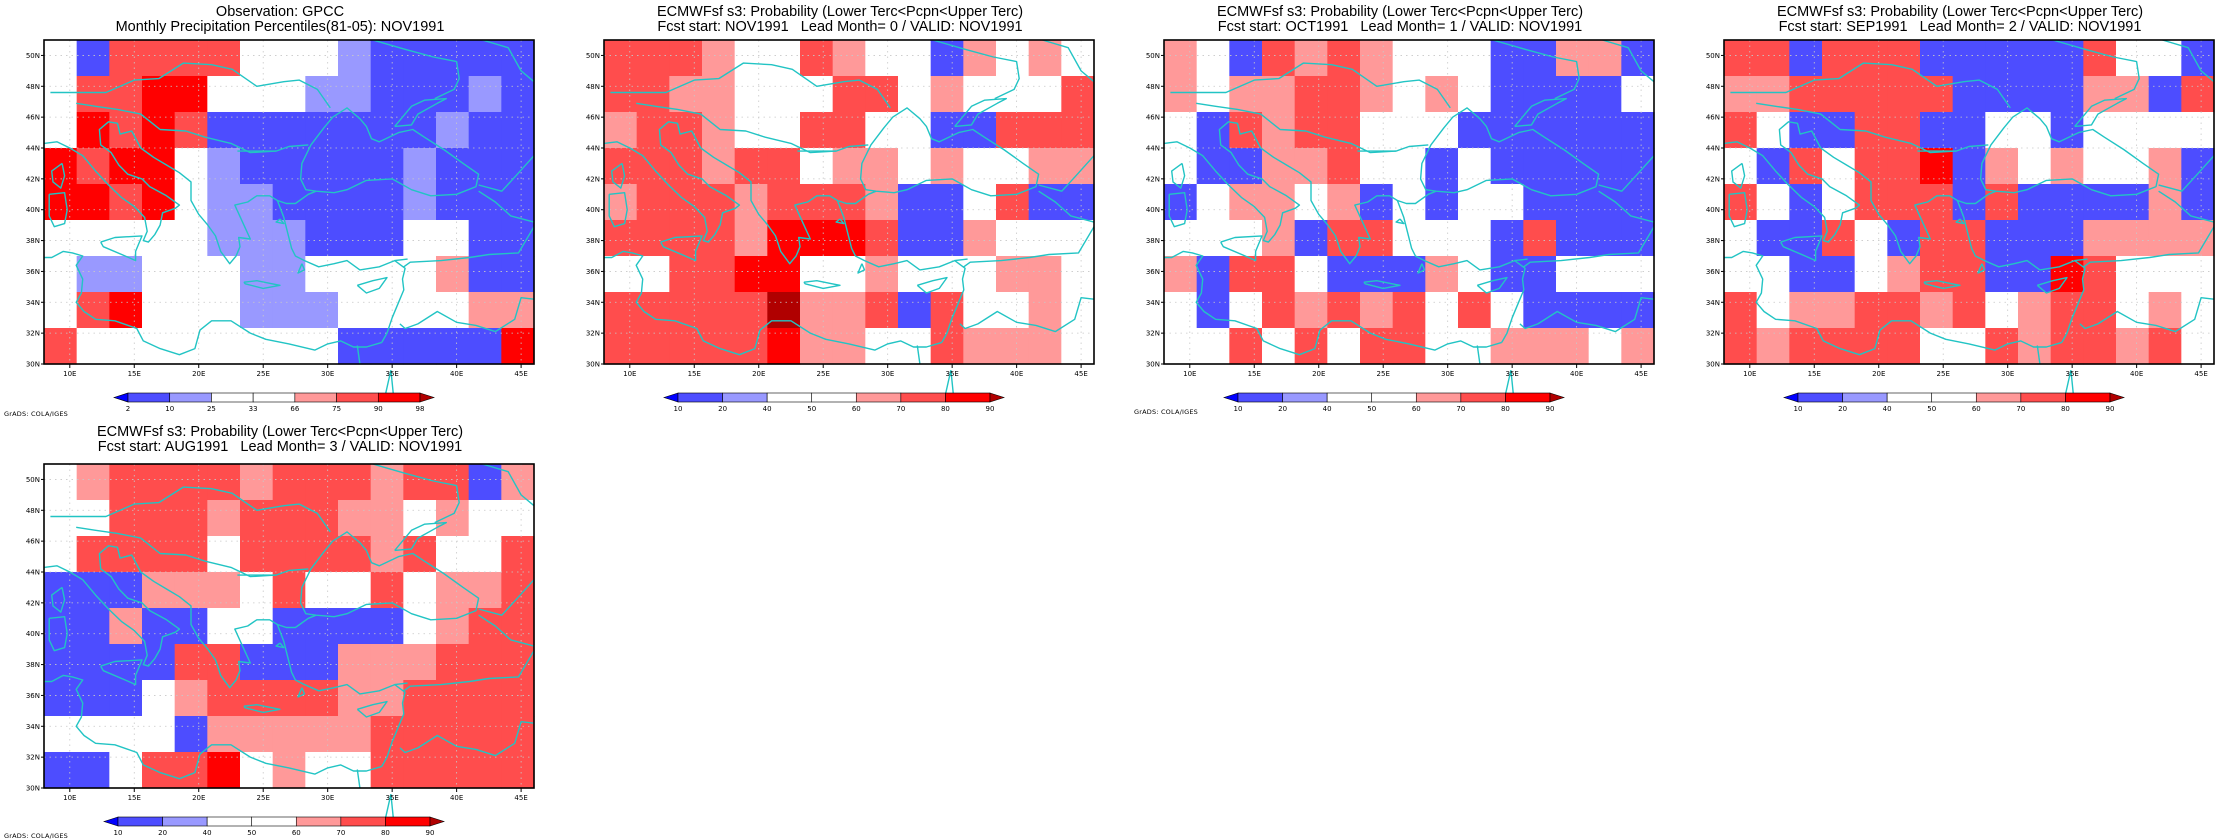 The image size is (2240, 840). I want to click on colorbar: 10 20 40 50 60 70 80 90, so click(834, 402).